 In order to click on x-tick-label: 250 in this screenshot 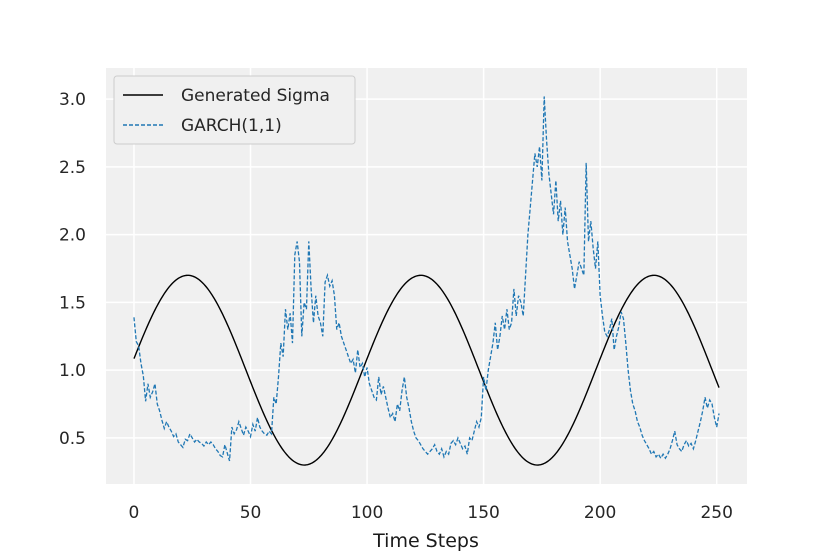, I will do `click(716, 513)`.